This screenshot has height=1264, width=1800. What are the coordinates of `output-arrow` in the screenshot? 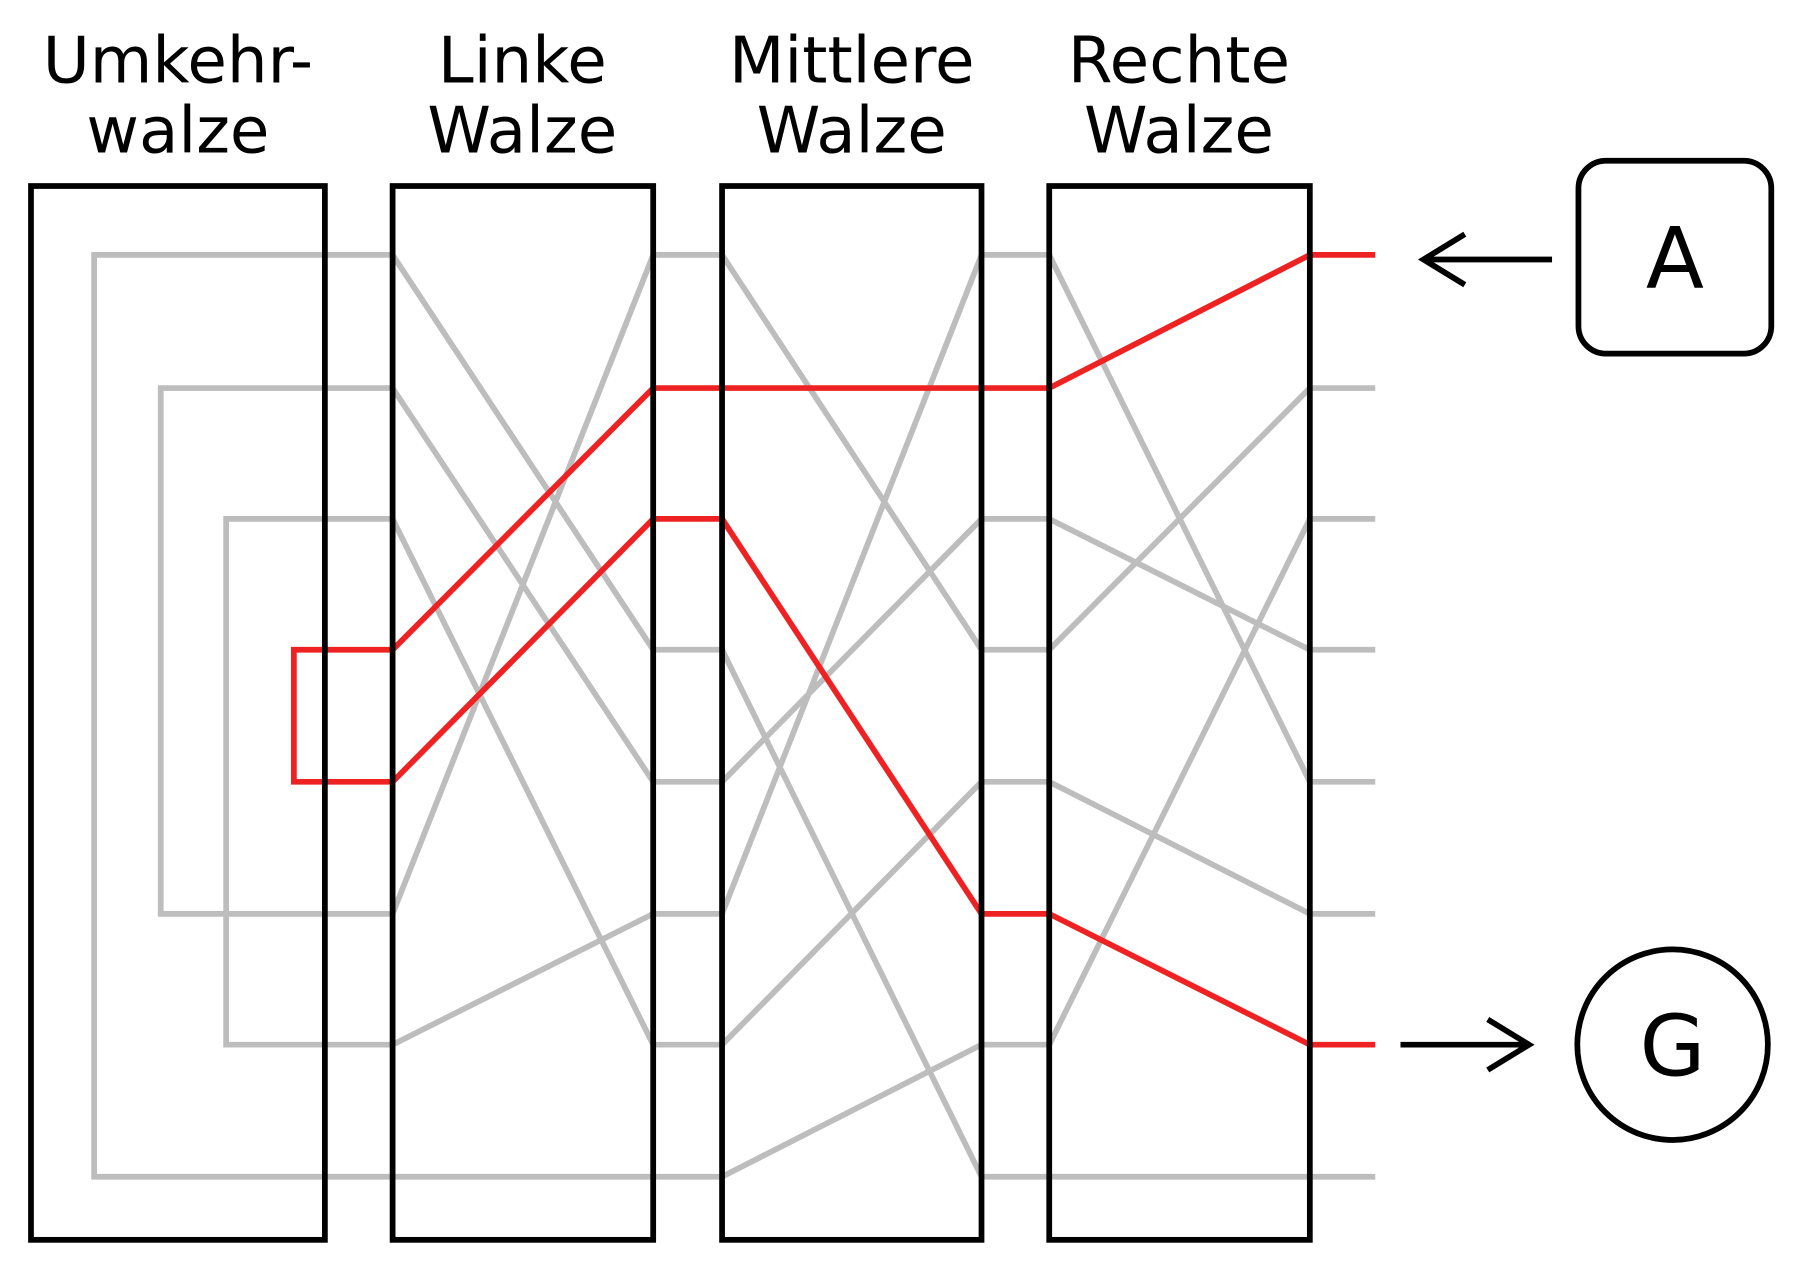 It's located at (1467, 1044).